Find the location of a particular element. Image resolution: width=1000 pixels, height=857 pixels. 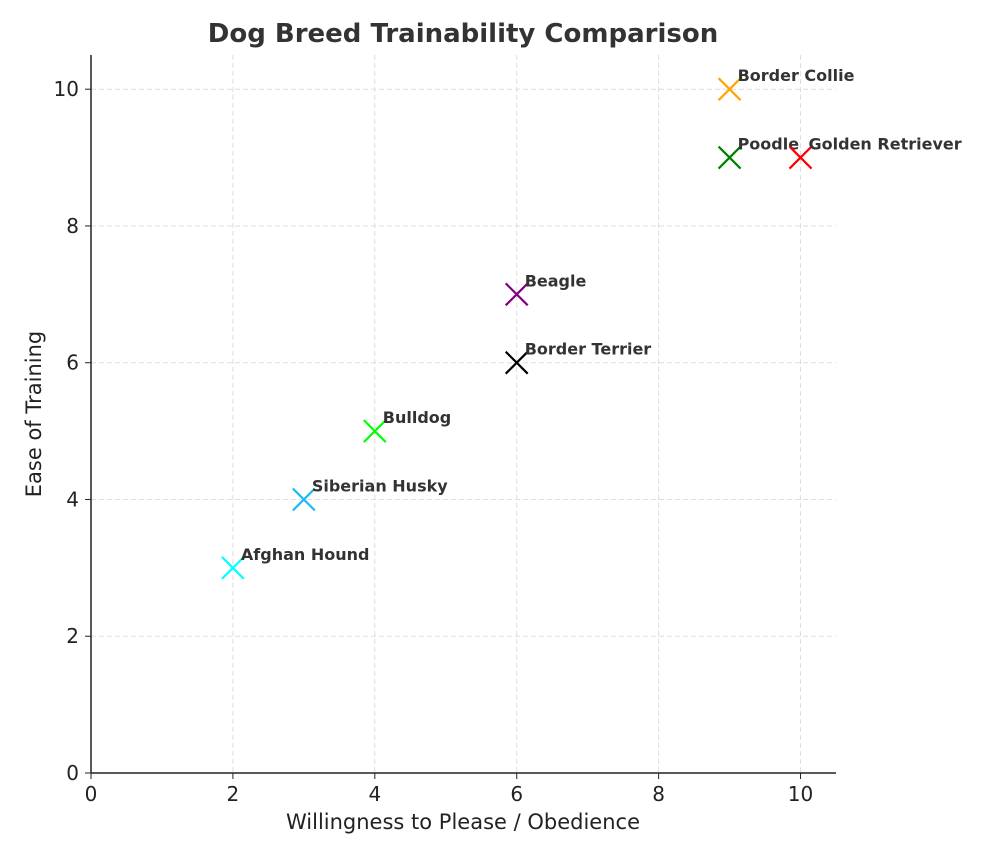

y-tick-label: 10 is located at coordinates (66, 89).